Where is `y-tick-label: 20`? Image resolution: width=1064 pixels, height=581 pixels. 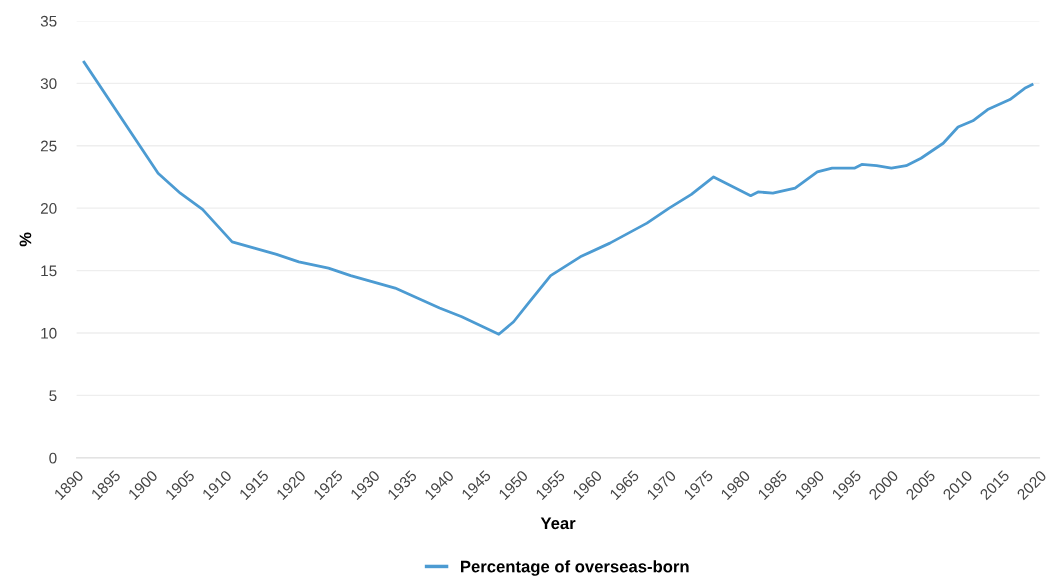
y-tick-label: 20 is located at coordinates (48, 208).